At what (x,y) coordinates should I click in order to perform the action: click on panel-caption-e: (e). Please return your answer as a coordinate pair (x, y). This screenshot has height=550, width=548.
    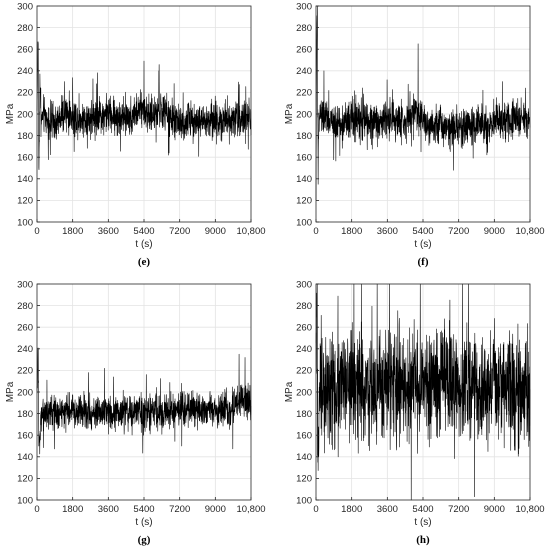
    Looking at the image, I should click on (144, 262).